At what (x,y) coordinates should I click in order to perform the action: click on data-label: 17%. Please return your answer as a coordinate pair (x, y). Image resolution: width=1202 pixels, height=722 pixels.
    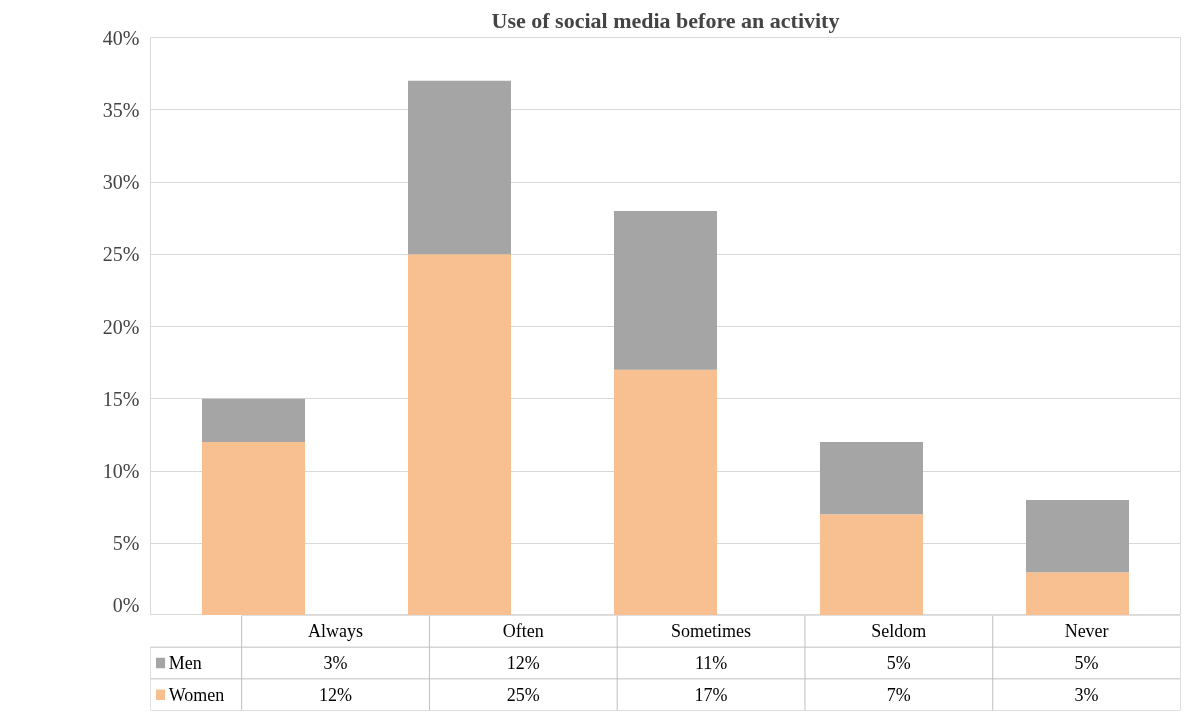
    Looking at the image, I should click on (711, 694).